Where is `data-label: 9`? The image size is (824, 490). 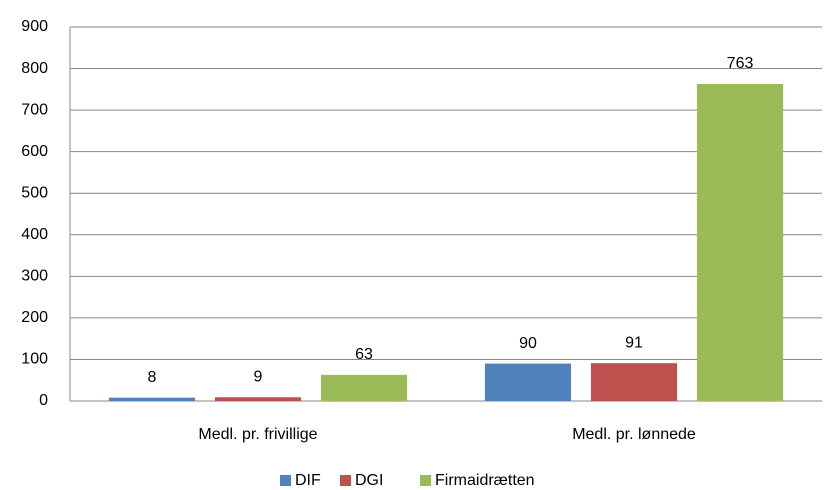
data-label: 9 is located at coordinates (258, 376).